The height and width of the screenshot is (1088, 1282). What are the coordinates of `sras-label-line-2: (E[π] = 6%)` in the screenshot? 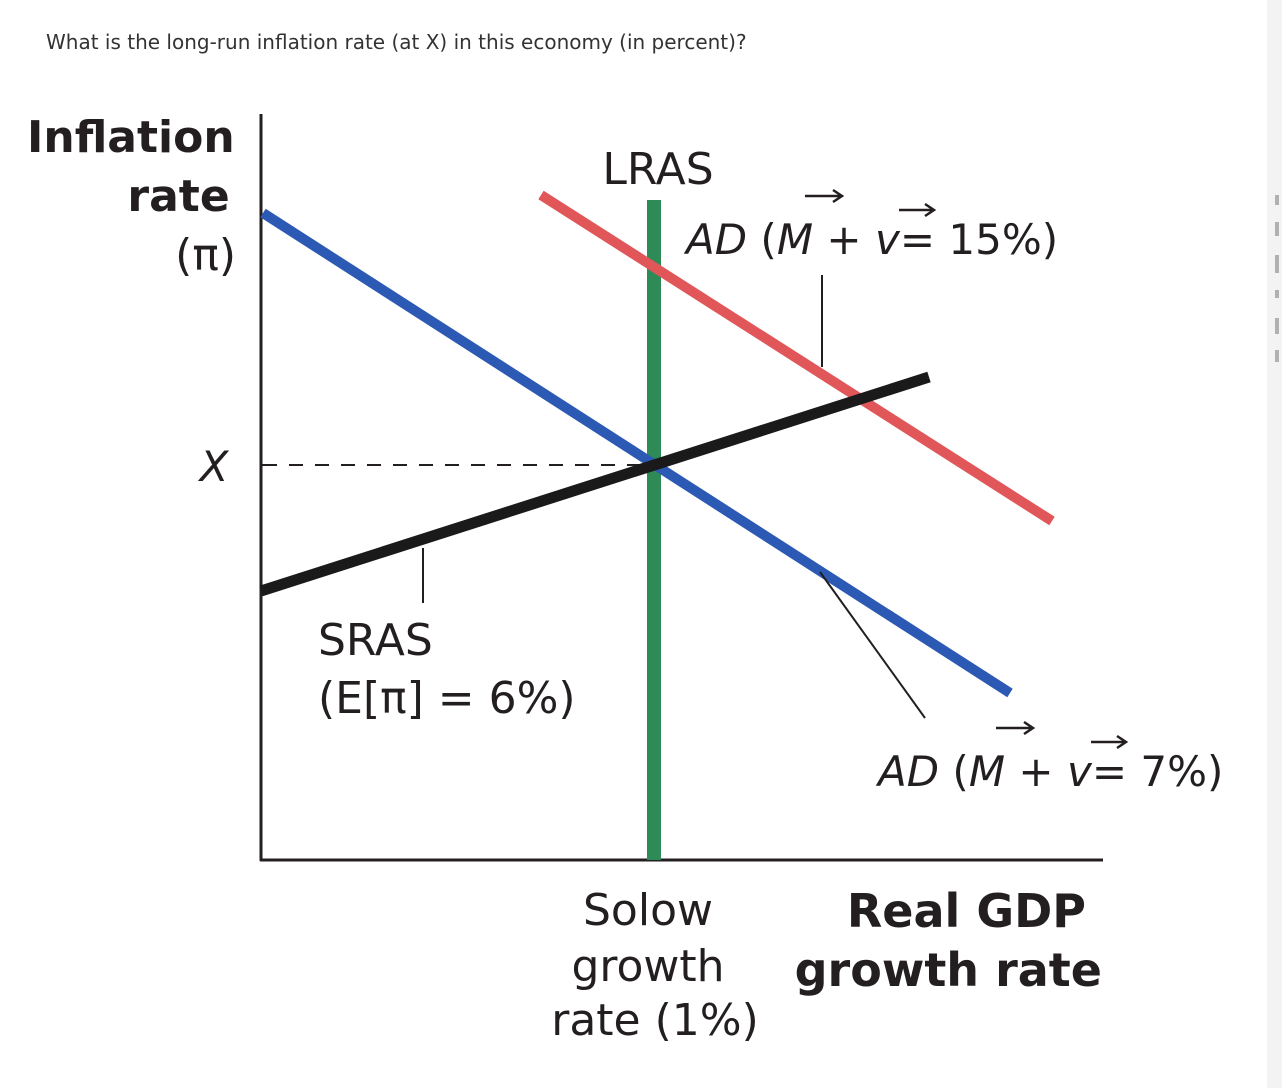 It's located at (447, 698).